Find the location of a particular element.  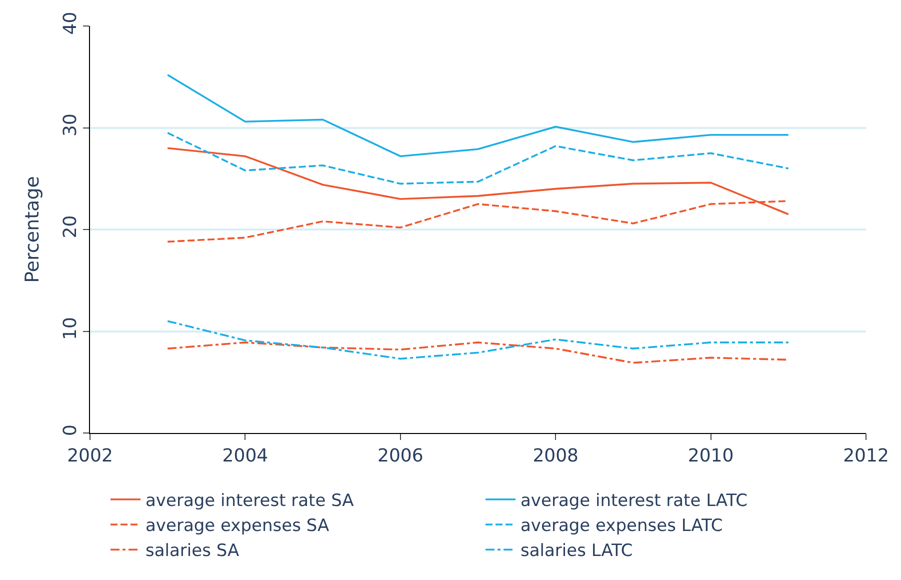

x-tick-label: 2002 is located at coordinates (90, 456).